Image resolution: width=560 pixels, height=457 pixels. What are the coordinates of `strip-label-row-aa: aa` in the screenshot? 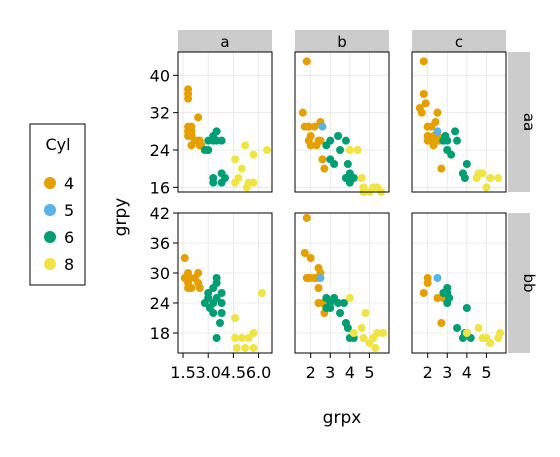 It's located at (529, 122).